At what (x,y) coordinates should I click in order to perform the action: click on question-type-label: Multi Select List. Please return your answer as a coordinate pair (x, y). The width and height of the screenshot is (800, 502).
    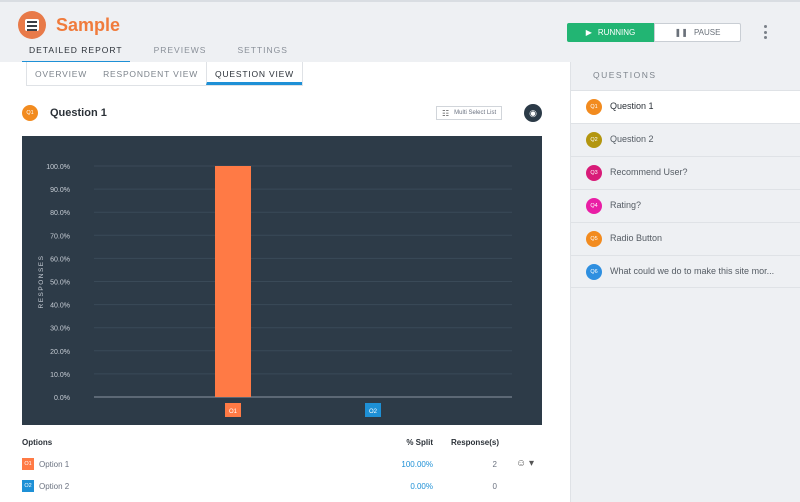
    Looking at the image, I should click on (475, 113).